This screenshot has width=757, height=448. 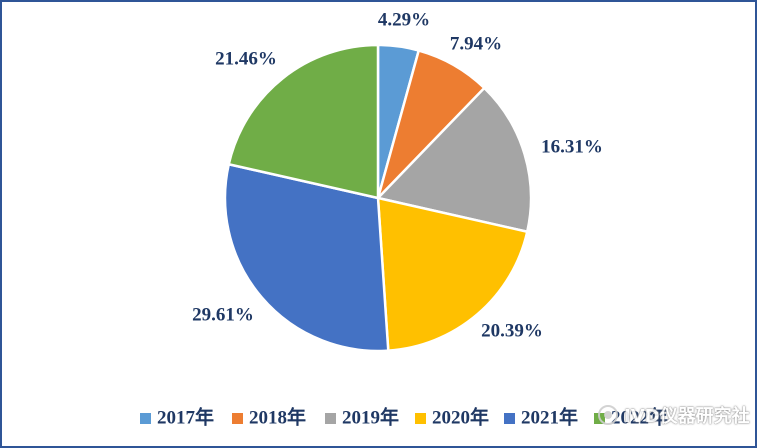 I want to click on legend-item-2021年: 2021年, so click(x=541, y=416).